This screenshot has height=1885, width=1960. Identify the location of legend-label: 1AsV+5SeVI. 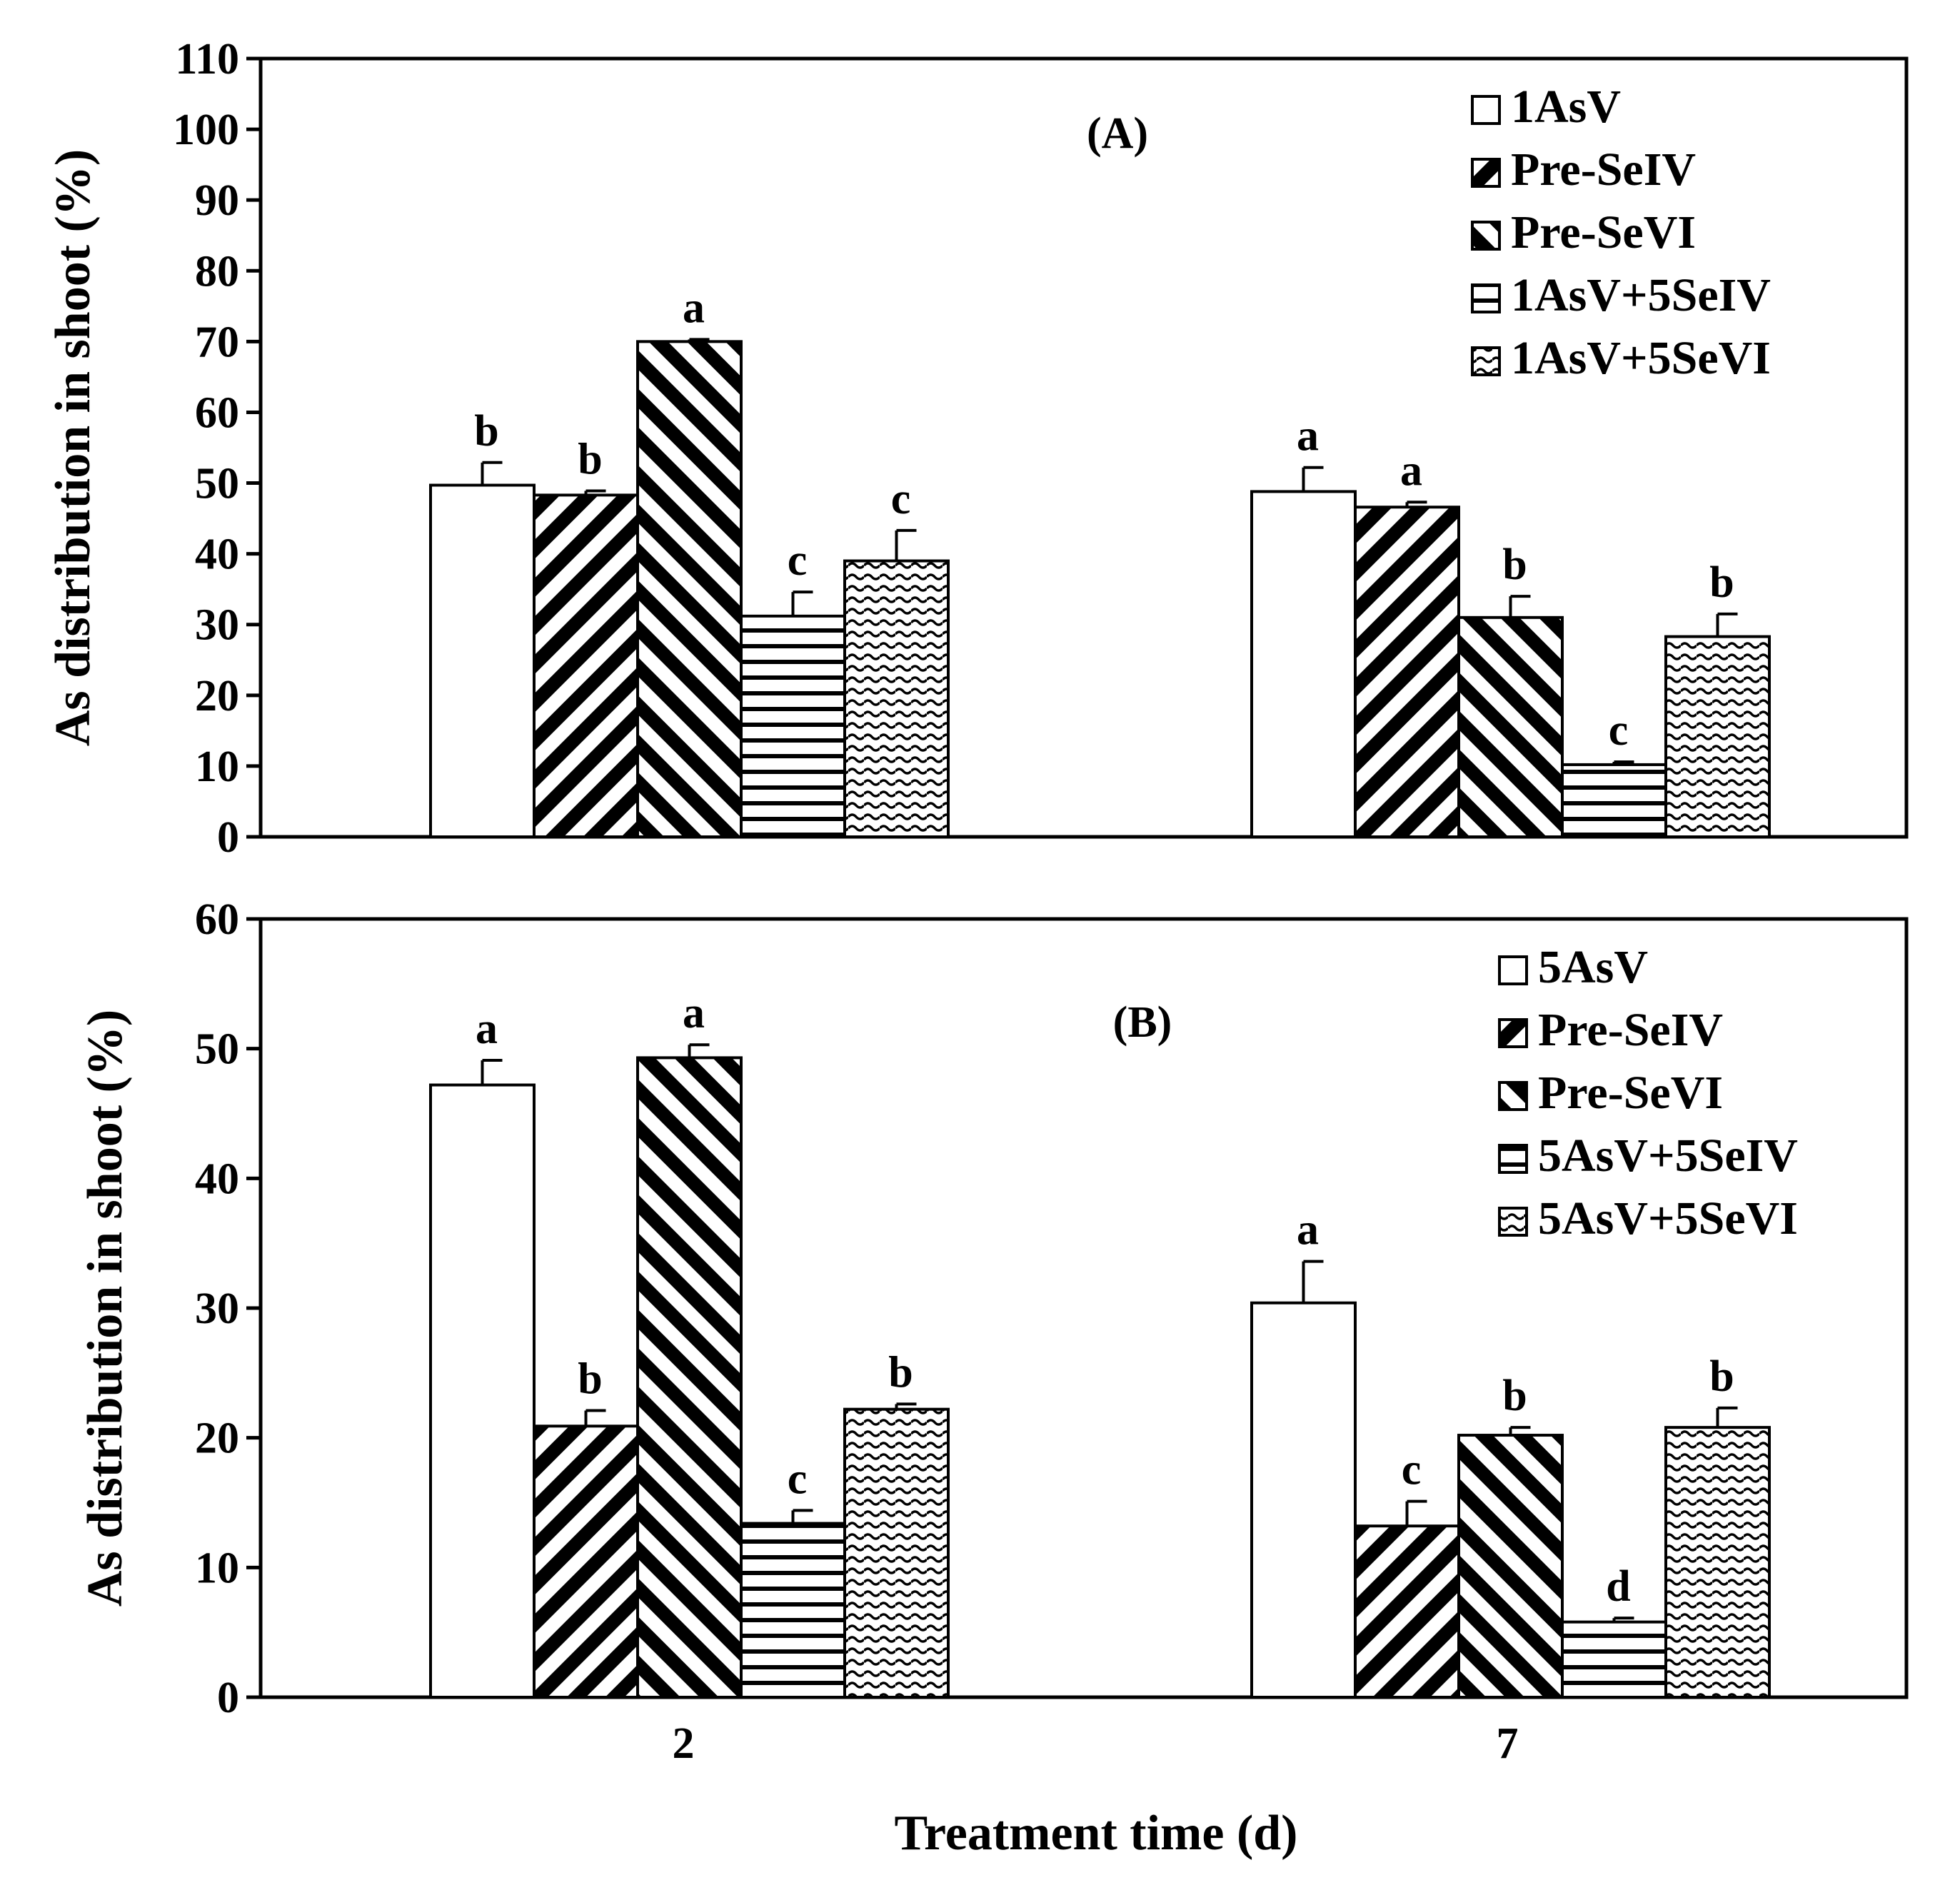
(1641, 358).